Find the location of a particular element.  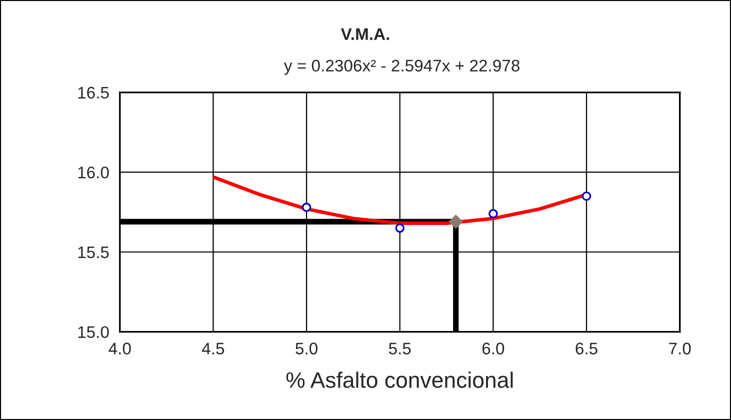

chart-subtitle: y = 0.2306x² - 2.5947x + 22.978 is located at coordinates (402, 67).